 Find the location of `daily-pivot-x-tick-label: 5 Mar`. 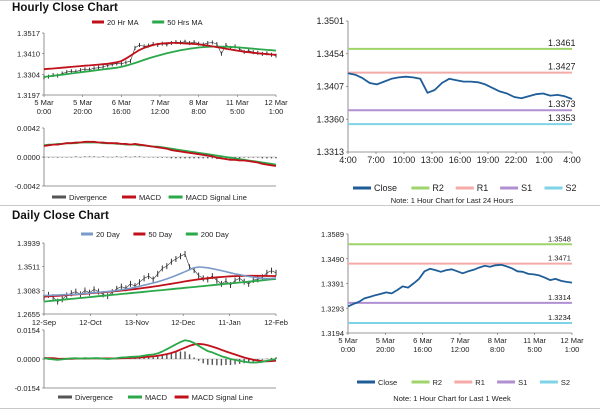

daily-pivot-x-tick-label: 5 Mar is located at coordinates (348, 340).